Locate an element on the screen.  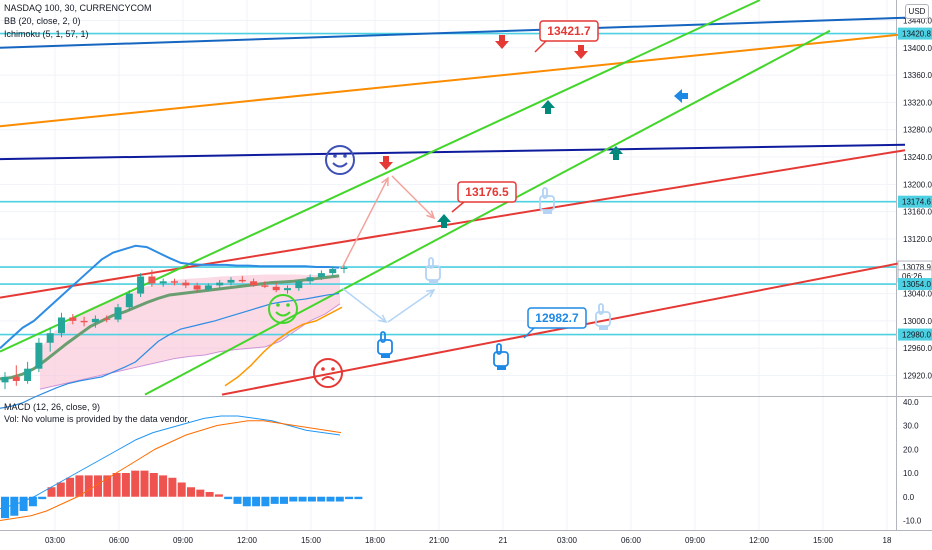
price-tick-label: 13240.0 is located at coordinates (917, 157).